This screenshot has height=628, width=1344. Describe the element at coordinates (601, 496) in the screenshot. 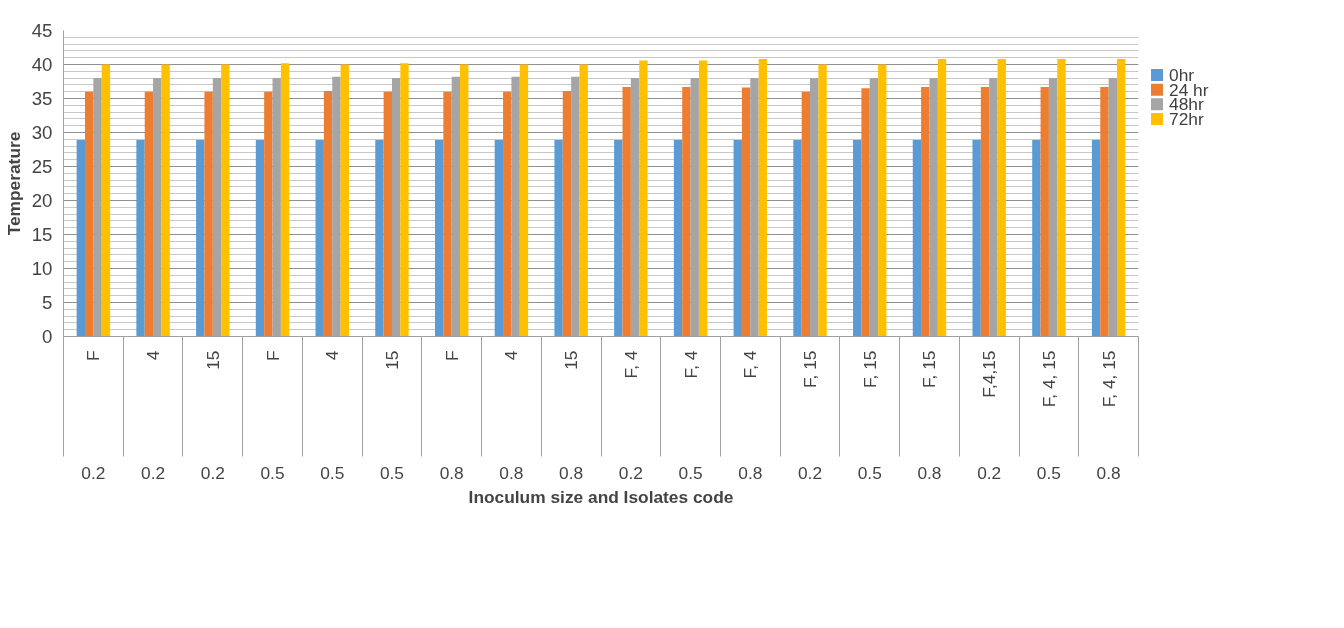

I see `text: Inoculum size and Isolates code` at that location.